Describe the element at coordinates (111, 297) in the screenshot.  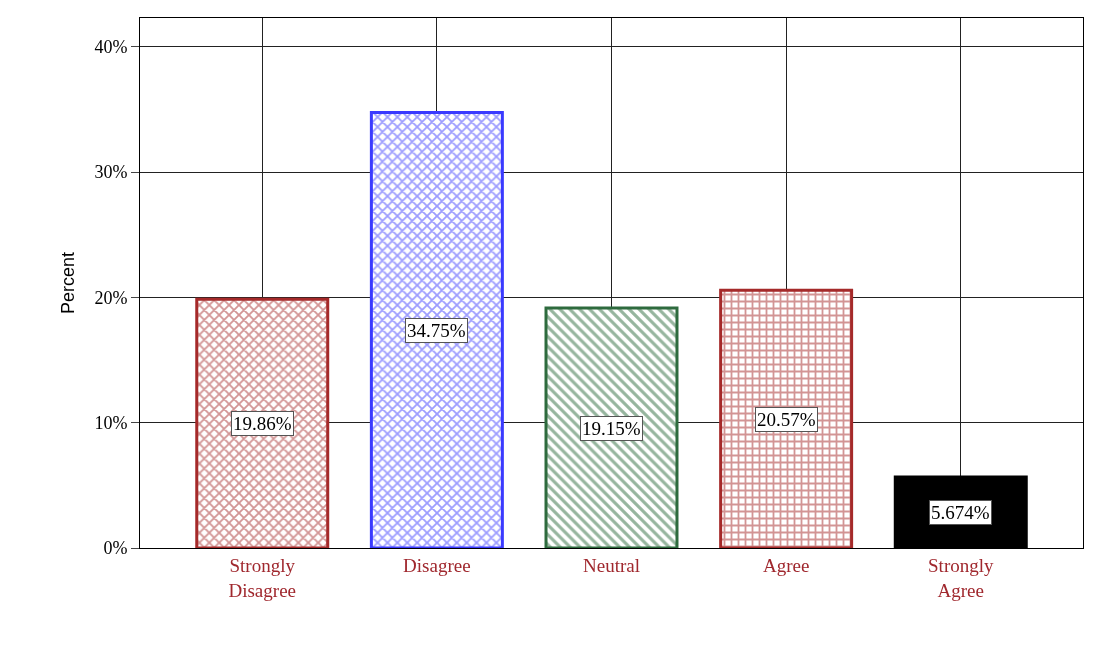
I see `y-tick-label: 20%` at that location.